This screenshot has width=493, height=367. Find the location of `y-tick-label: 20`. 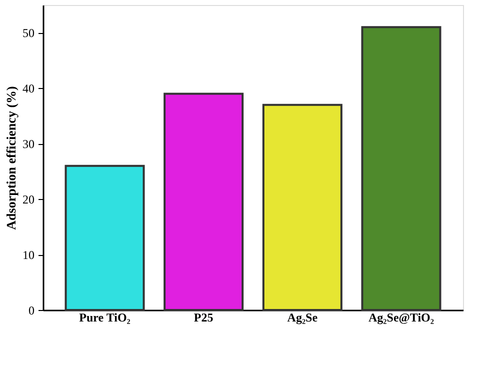

y-tick-label: 20 is located at coordinates (28, 199).